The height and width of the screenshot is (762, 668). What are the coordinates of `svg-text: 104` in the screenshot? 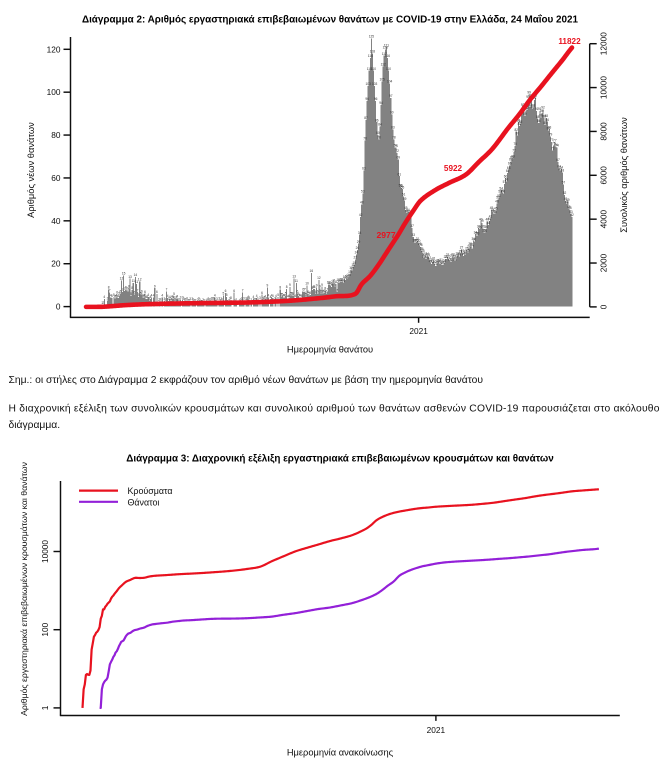 It's located at (390, 82).